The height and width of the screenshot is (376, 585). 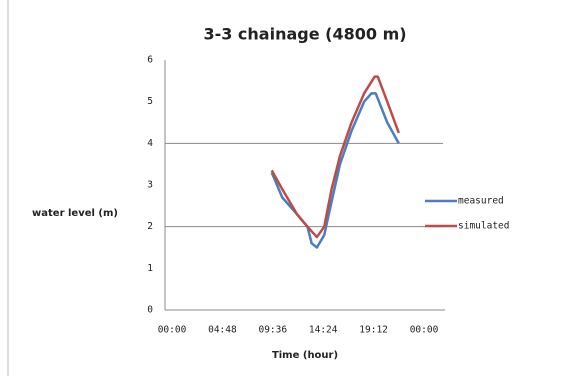 I want to click on x-tick-label: 14:24, so click(x=323, y=330).